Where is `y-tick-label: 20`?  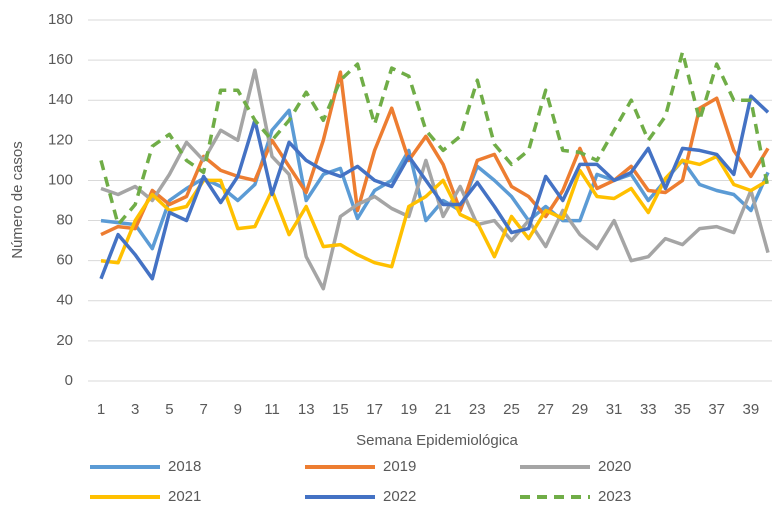
y-tick-label: 20 is located at coordinates (64, 340).